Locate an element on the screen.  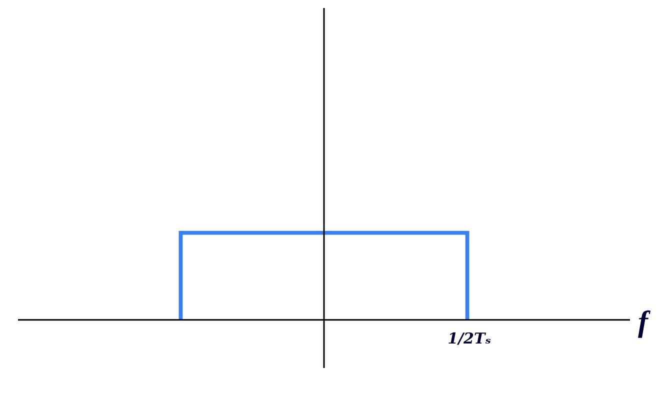
text: f is located at coordinates (644, 322).